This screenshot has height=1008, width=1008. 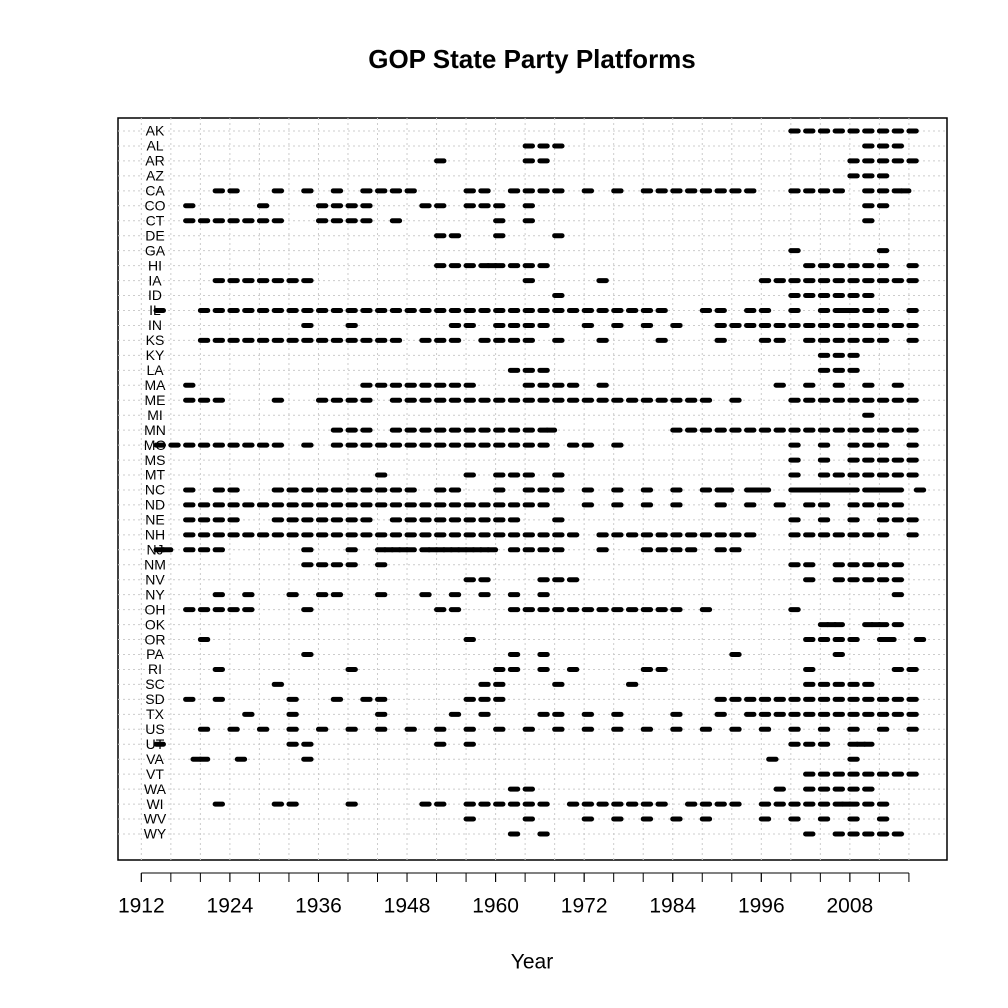 I want to click on y-tick-label: NE, so click(x=154, y=520).